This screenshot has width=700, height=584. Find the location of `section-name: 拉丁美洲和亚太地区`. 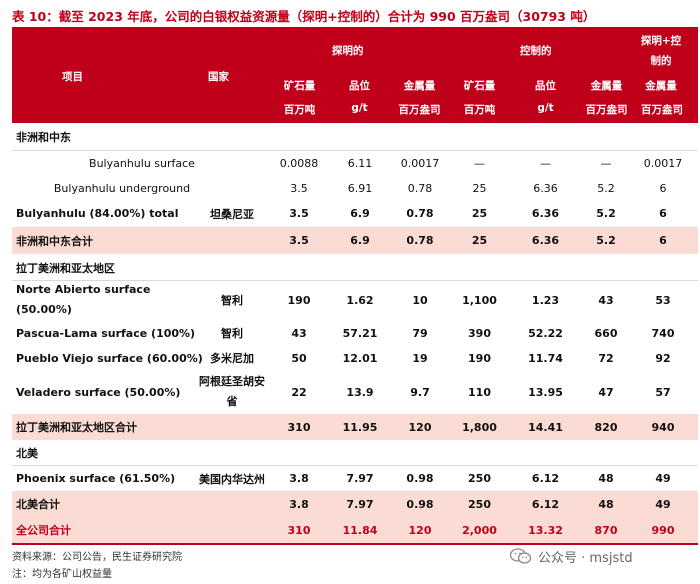

section-name: 拉丁美洲和亚太地区 is located at coordinates (65, 268).